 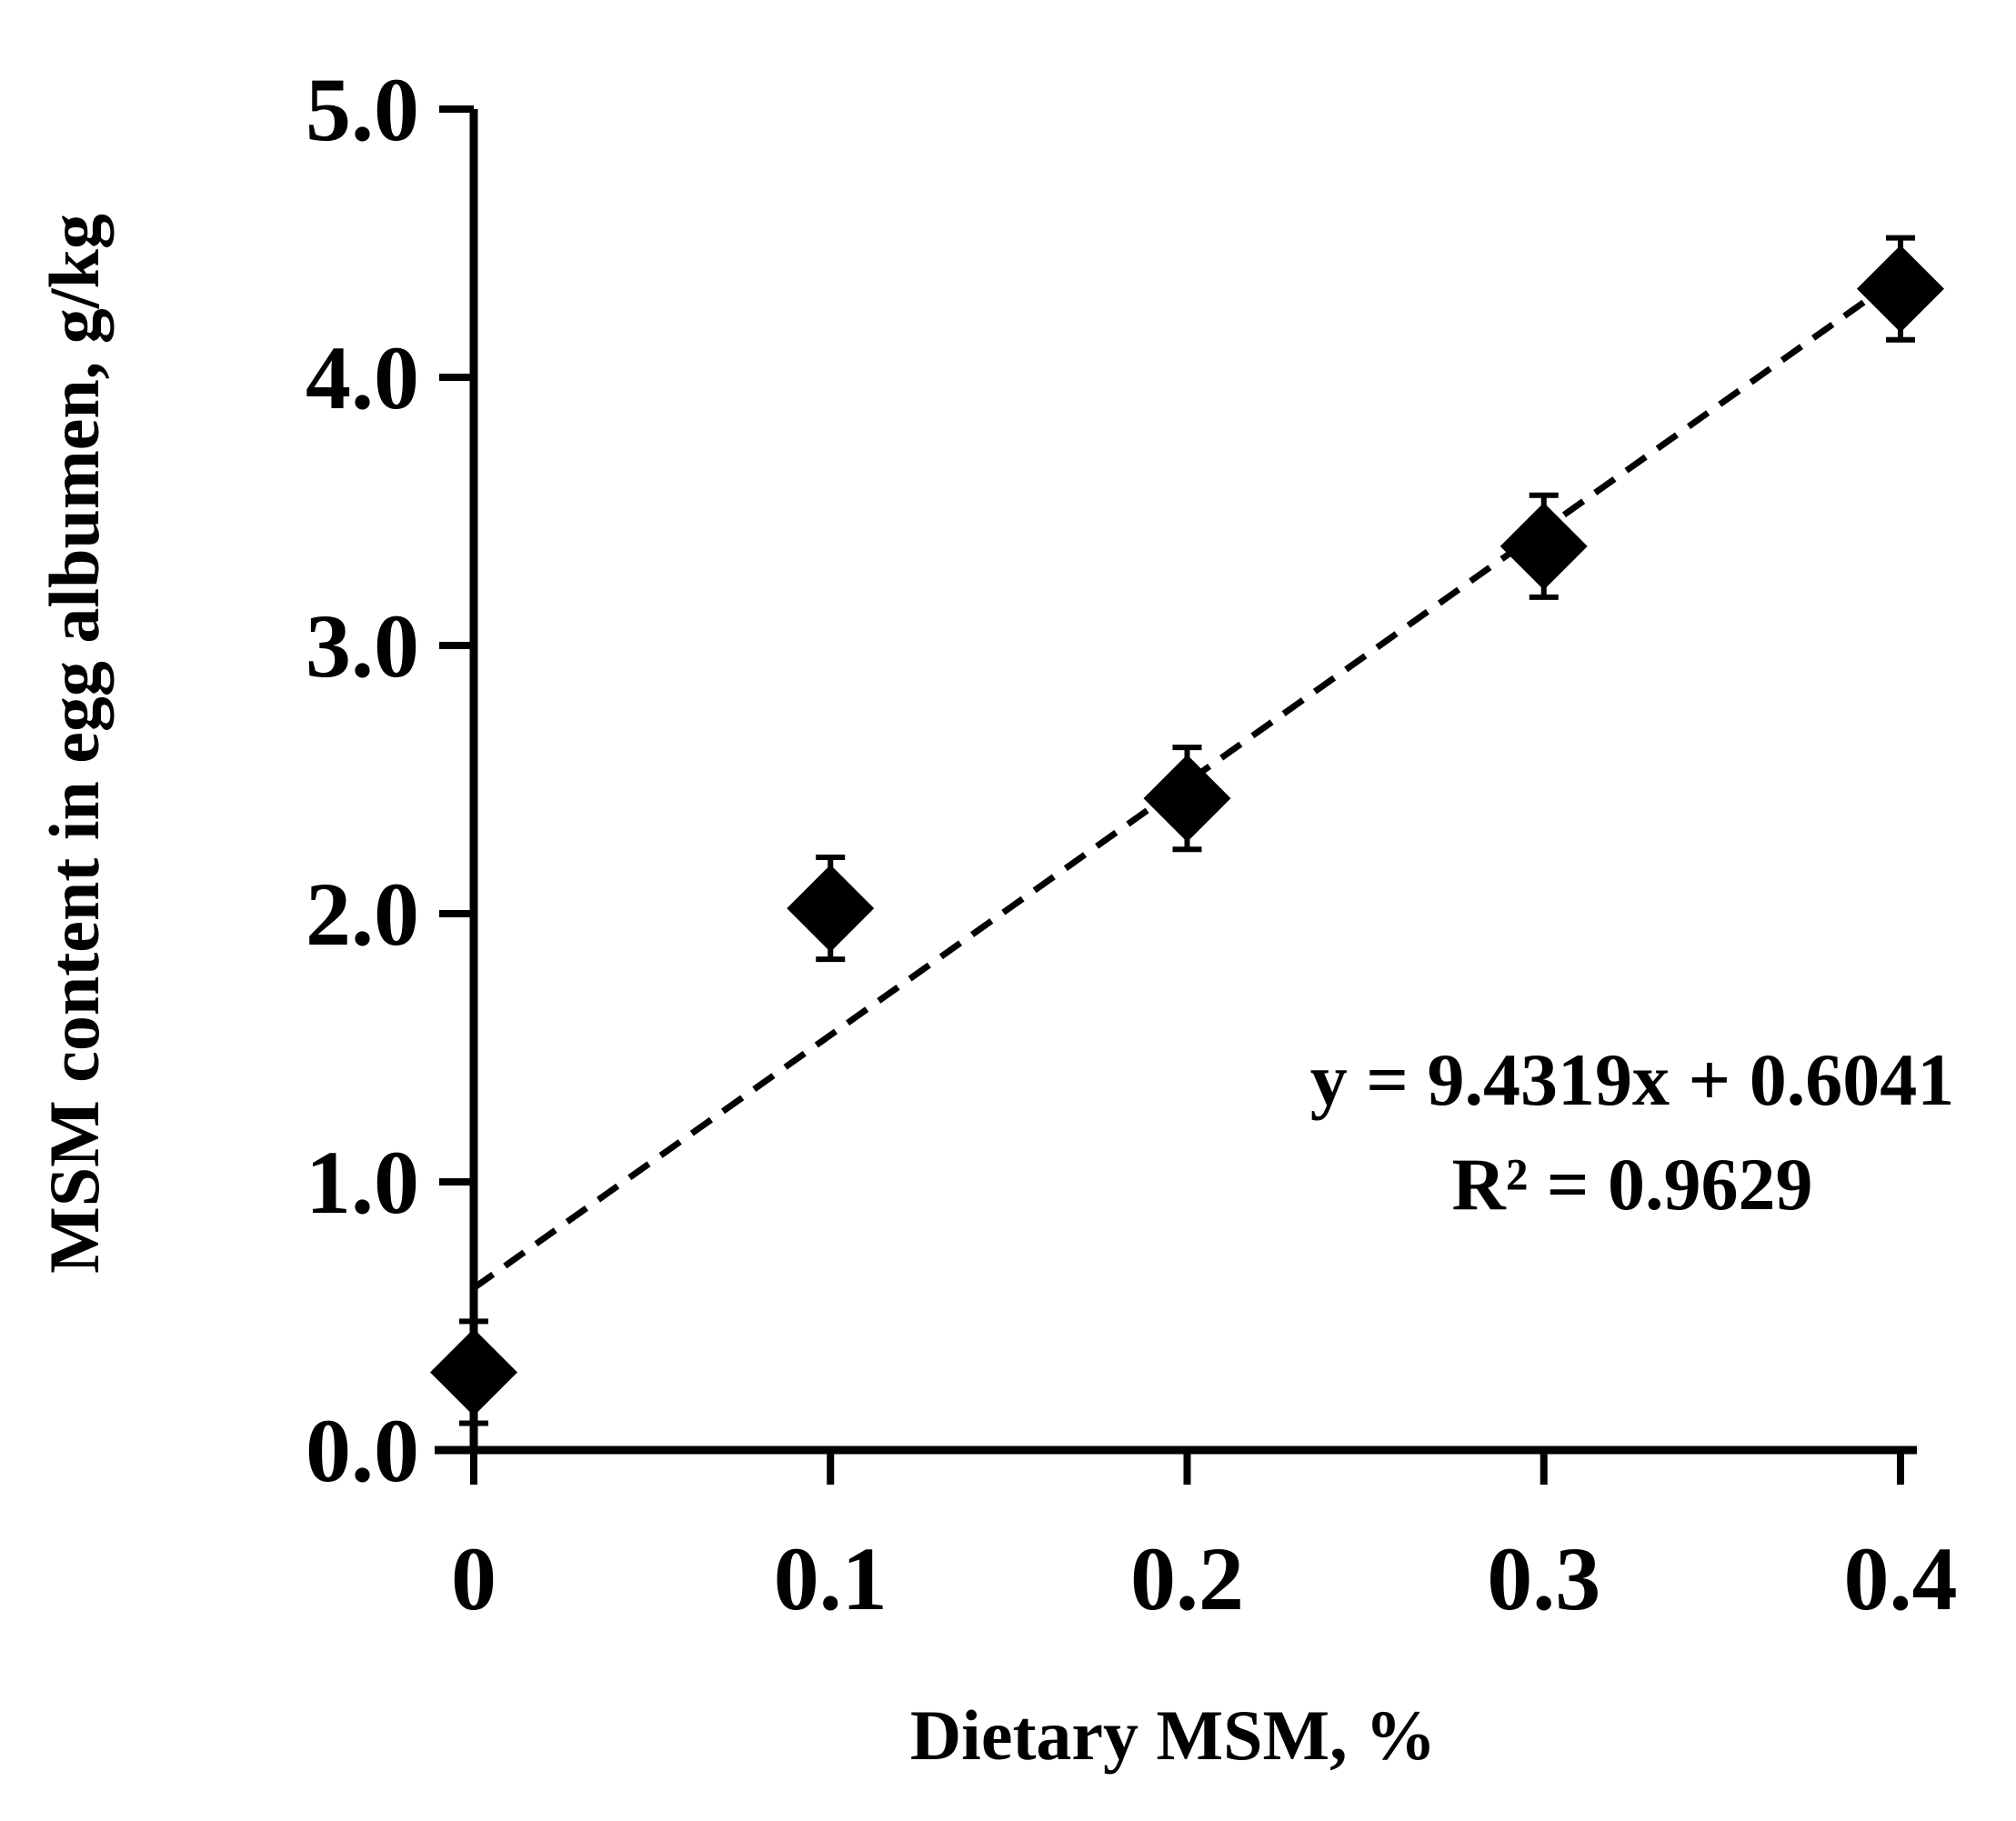 I want to click on y-tick-label: 0.0, so click(x=362, y=1450).